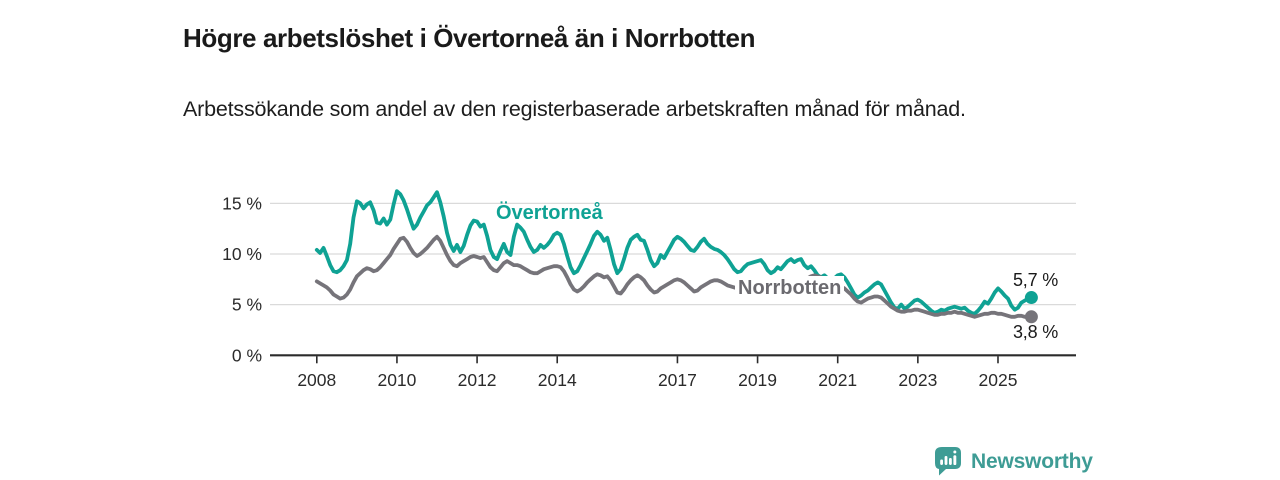 Image resolution: width=1280 pixels, height=480 pixels. Describe the element at coordinates (396, 380) in the screenshot. I see `x-tick-label: 2010` at that location.